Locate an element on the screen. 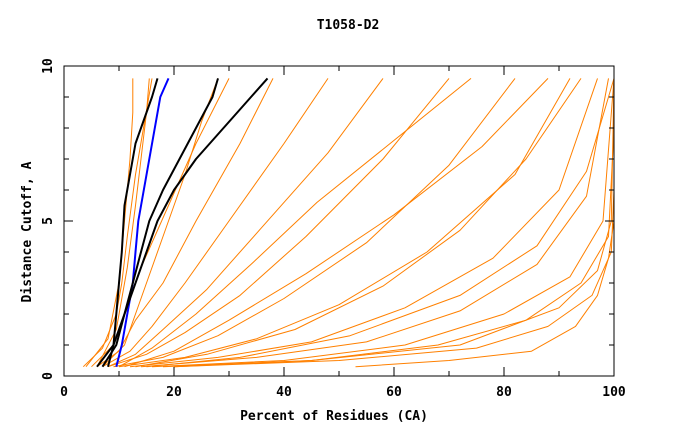  y-tick-label: 5 is located at coordinates (48, 221).